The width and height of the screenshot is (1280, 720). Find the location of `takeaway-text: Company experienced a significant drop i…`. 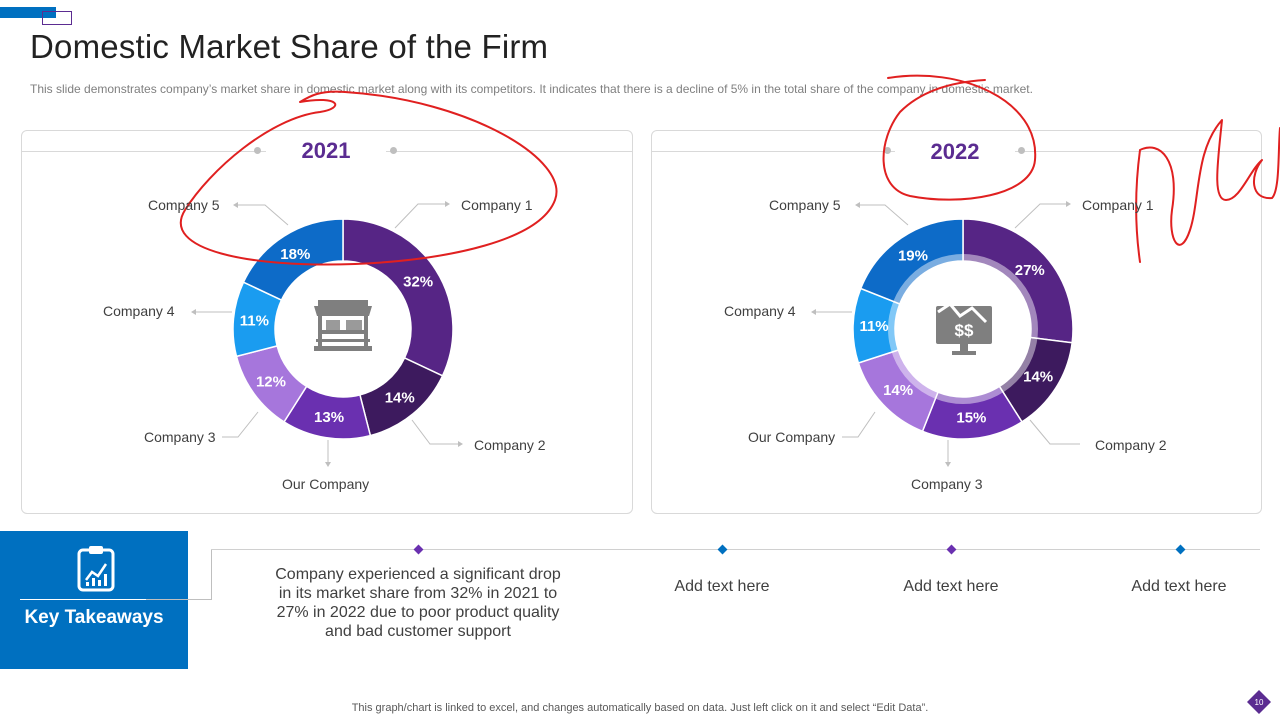

takeaway-text: Company experienced a significant drop i… is located at coordinates (418, 603).